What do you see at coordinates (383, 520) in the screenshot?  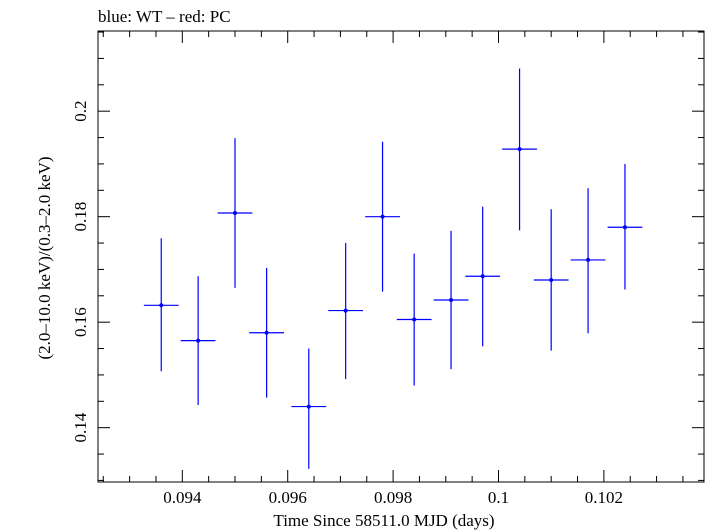 I see `x-axis-label: Time Since 58511.0 MJD (days)` at bounding box center [383, 520].